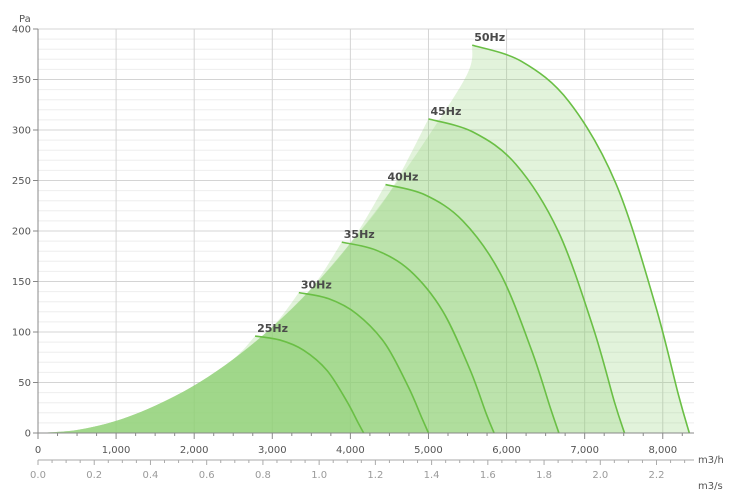 The image size is (745, 499). Describe the element at coordinates (116, 450) in the screenshot. I see `x-tick-label: 1,000` at that location.